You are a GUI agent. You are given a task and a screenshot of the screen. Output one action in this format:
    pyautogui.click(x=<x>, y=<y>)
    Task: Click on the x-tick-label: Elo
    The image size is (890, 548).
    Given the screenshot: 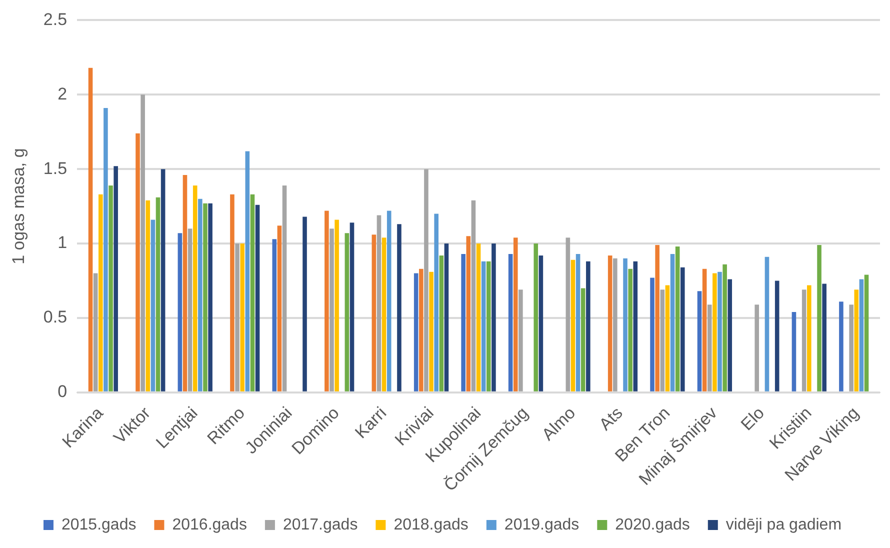 What is the action you would take?
    pyautogui.click(x=752, y=418)
    